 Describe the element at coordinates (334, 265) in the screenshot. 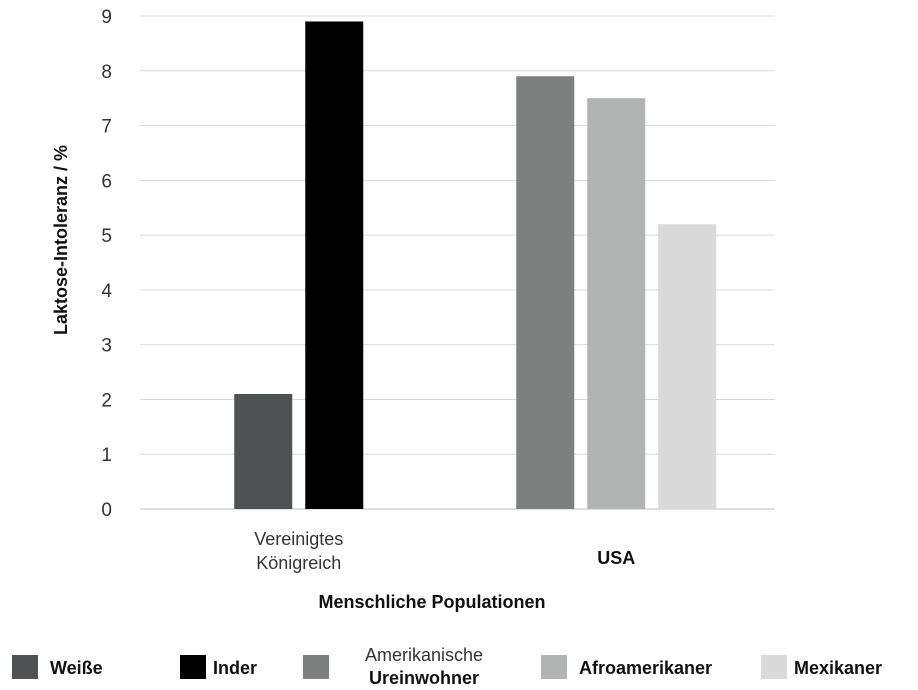

I see `bar-inder` at that location.